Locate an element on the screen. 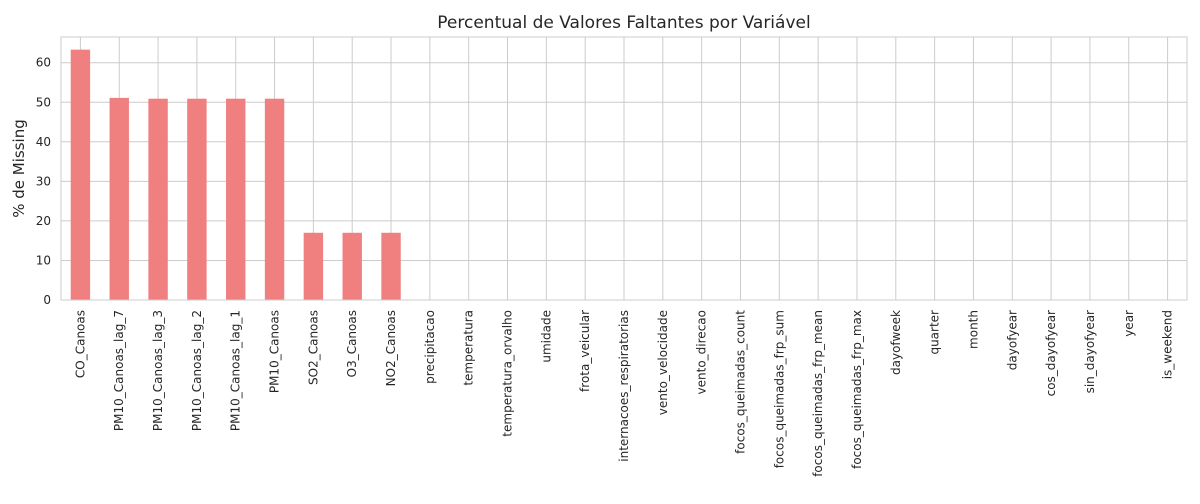  x-tick-label: focos_queimadas_count is located at coordinates (740, 382).